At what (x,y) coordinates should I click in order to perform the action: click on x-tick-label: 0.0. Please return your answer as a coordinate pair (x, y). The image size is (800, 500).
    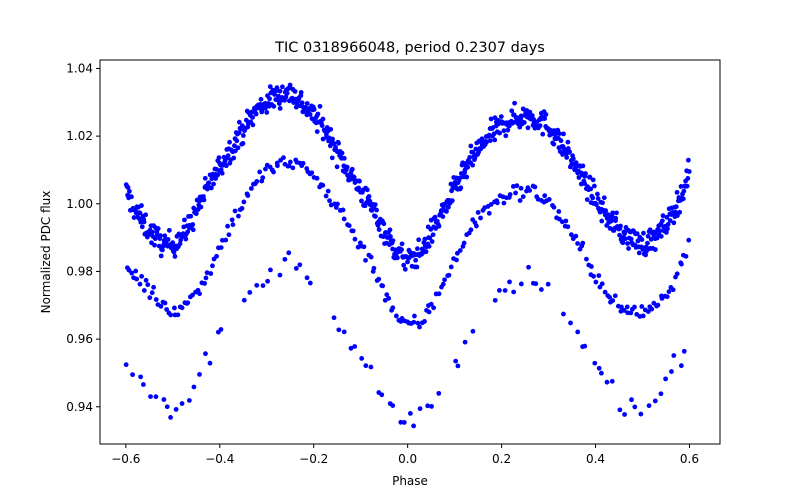
    Looking at the image, I should click on (407, 459).